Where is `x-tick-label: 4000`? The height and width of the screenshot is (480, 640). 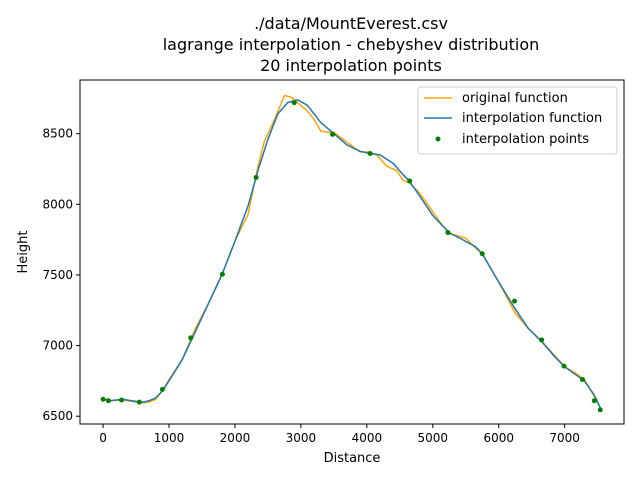 x-tick-label: 4000 is located at coordinates (367, 438).